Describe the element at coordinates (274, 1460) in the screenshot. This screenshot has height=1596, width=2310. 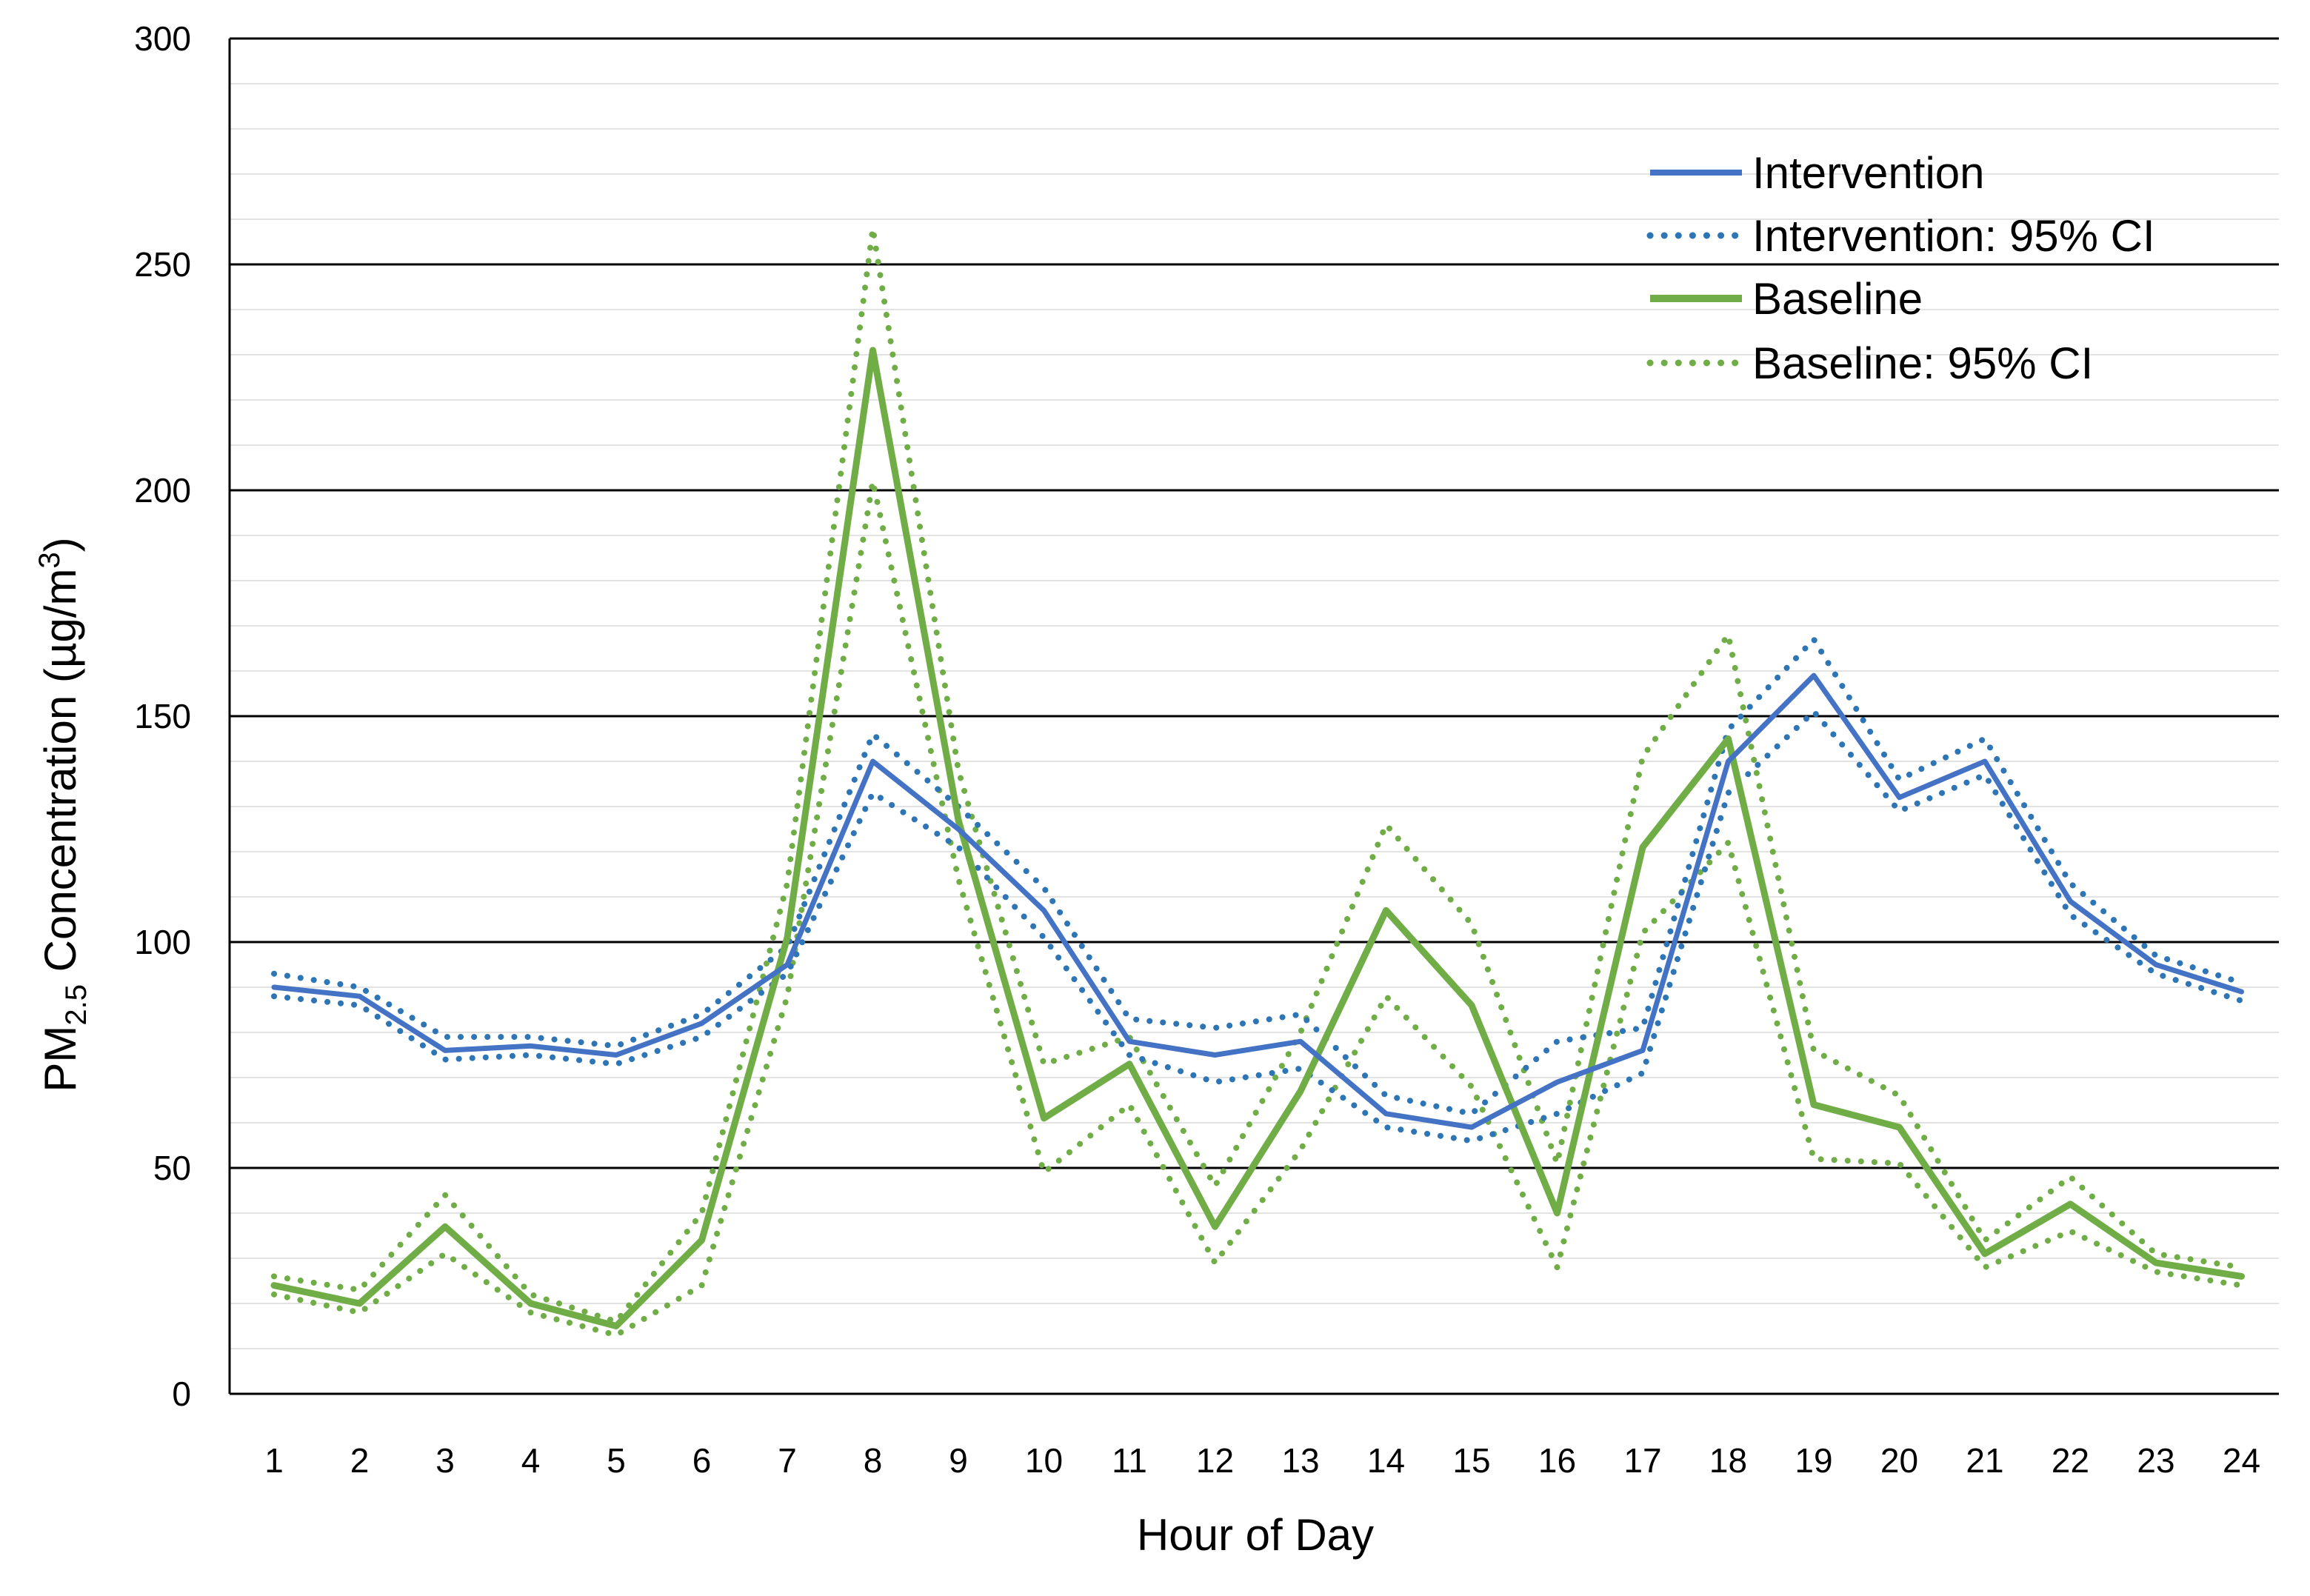
I see `x-tick-label: 1` at that location.